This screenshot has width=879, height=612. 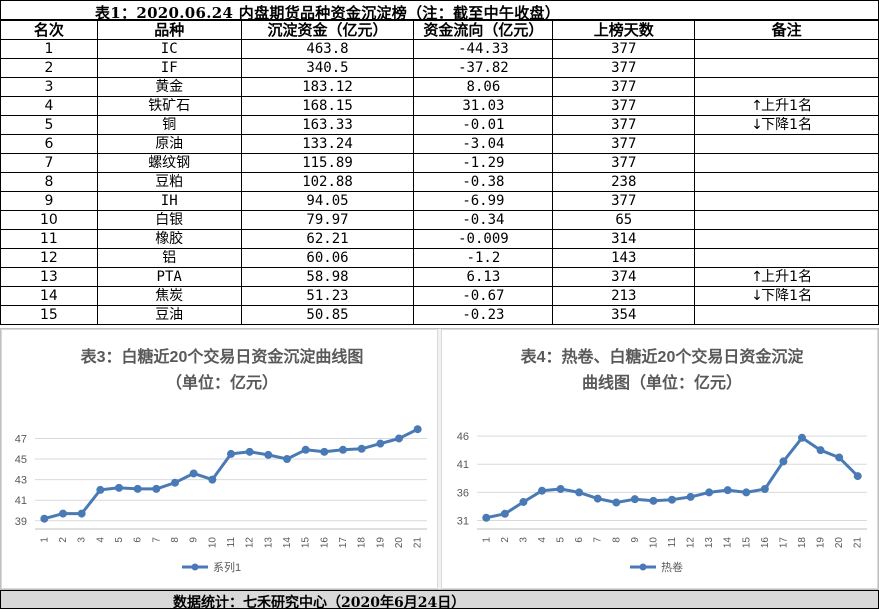 What do you see at coordinates (463, 465) in the screenshot?
I see `y-tick-label: 41` at bounding box center [463, 465].